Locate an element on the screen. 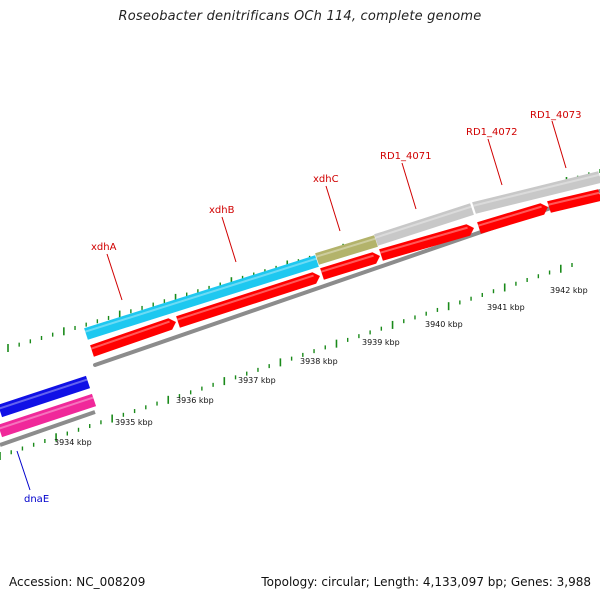 Image resolution: width=600 pixels, height=600 pixels. gene-xdhC-bar is located at coordinates (346, 250).